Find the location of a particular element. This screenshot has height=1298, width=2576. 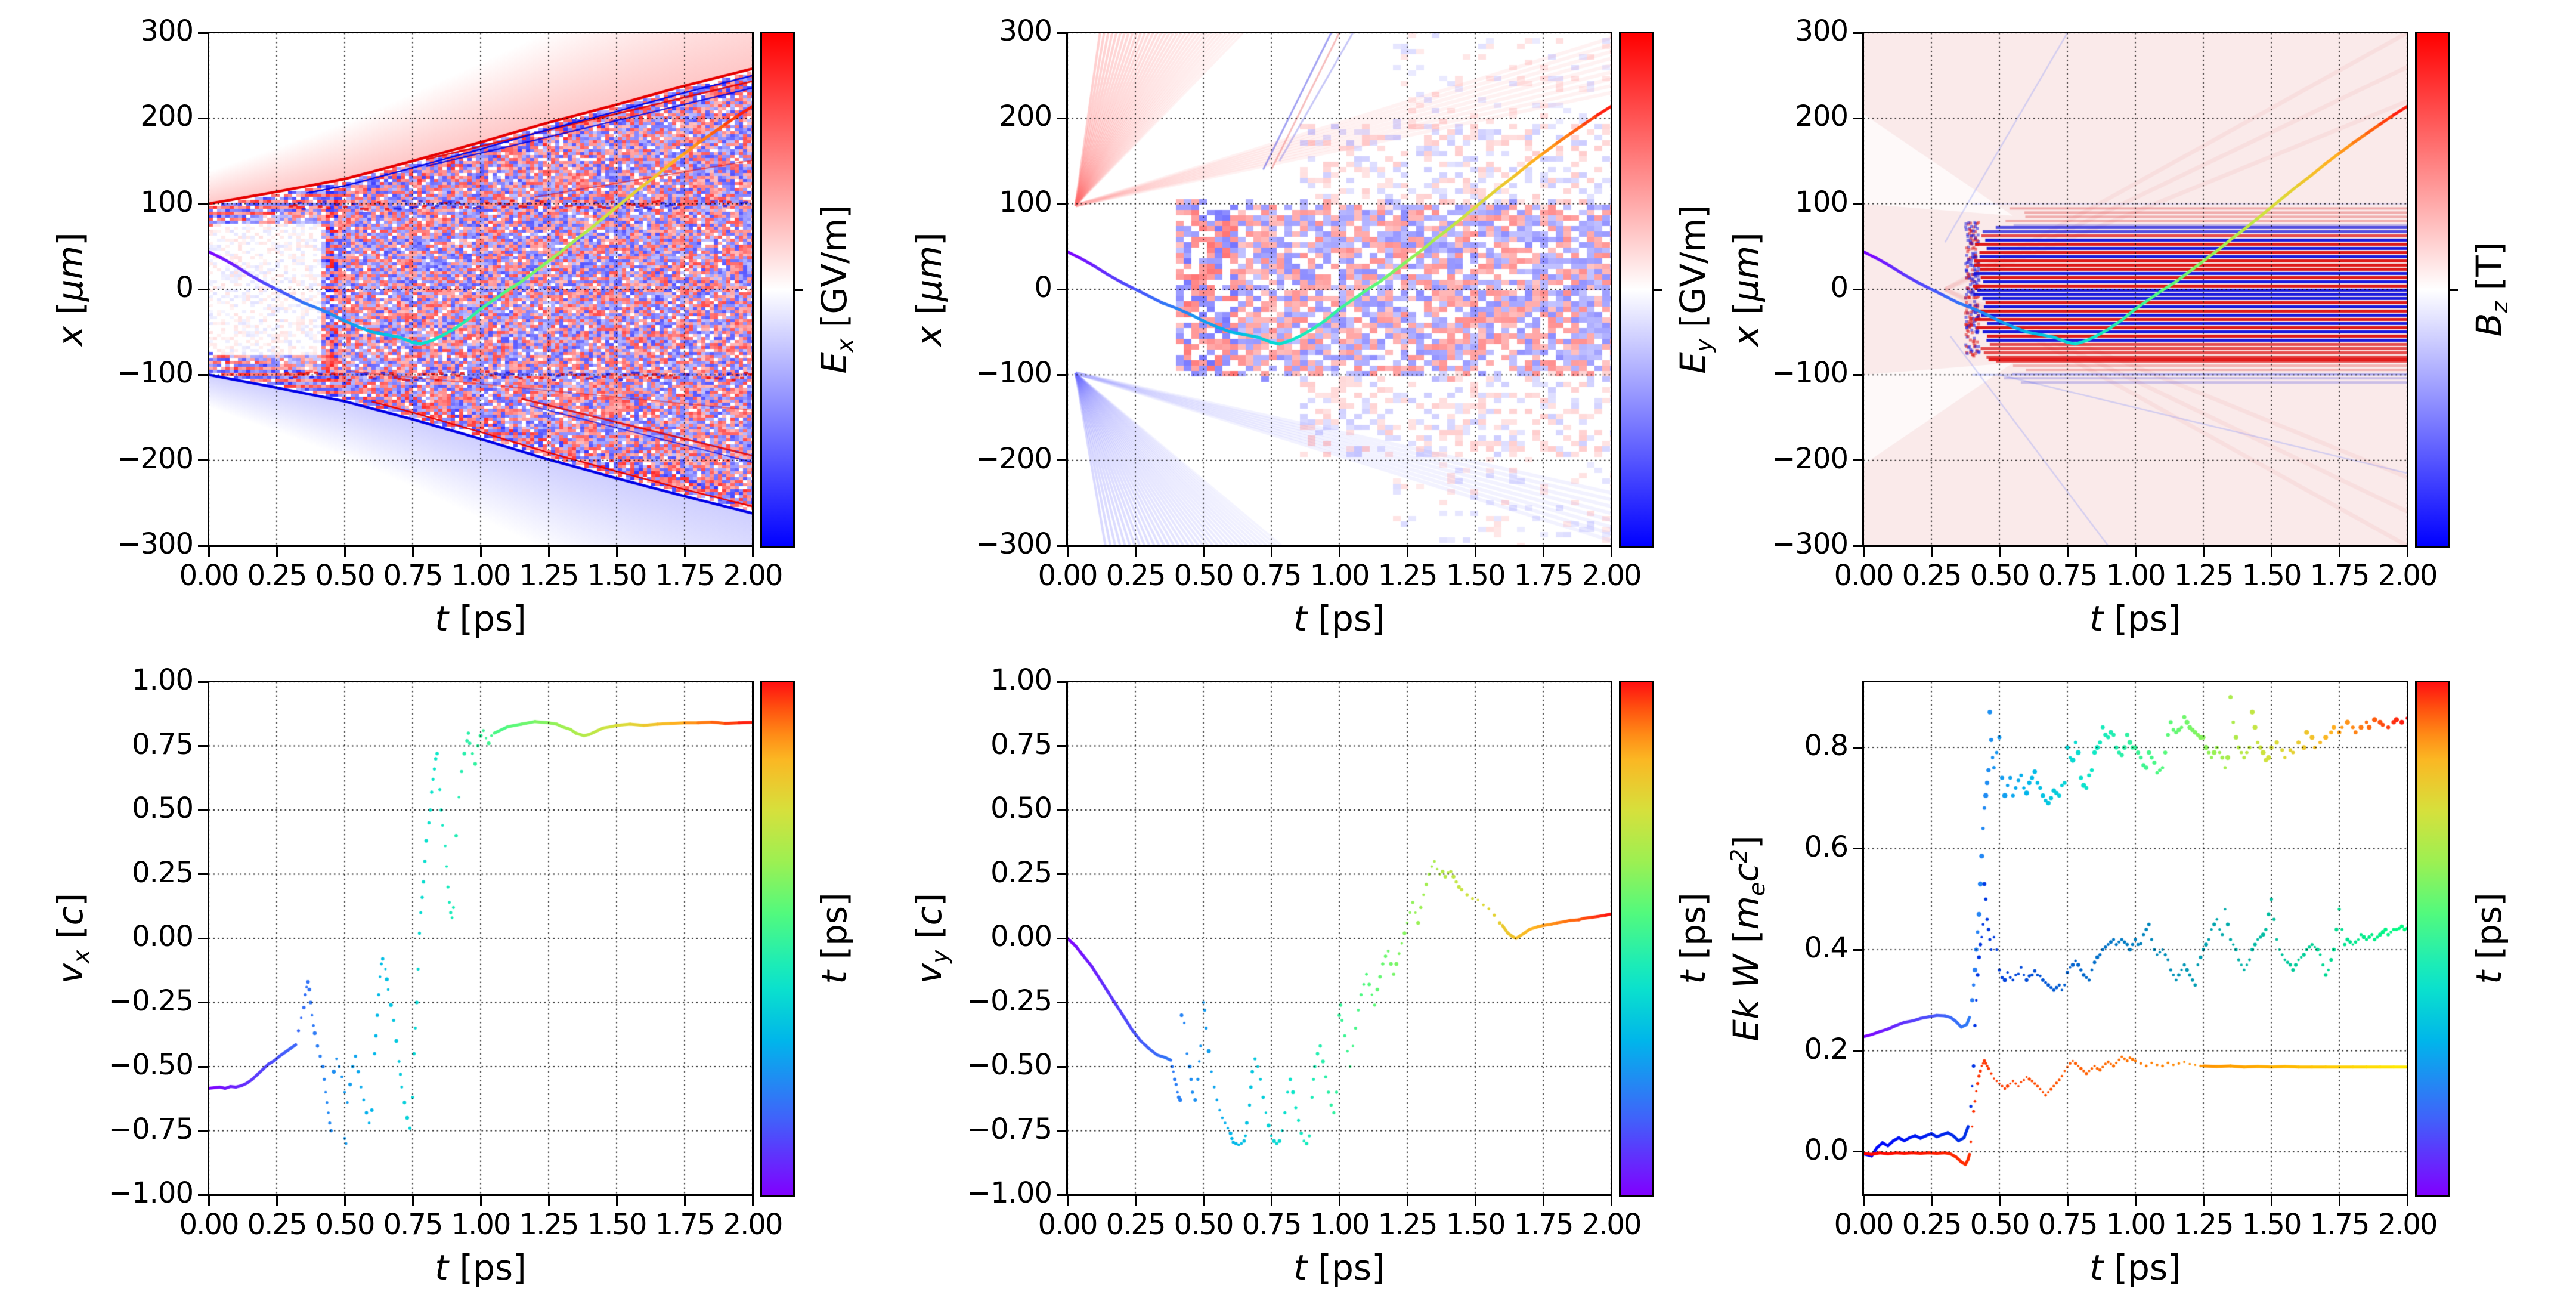

colorbar-label: Ex [GV/m] is located at coordinates (836, 289).